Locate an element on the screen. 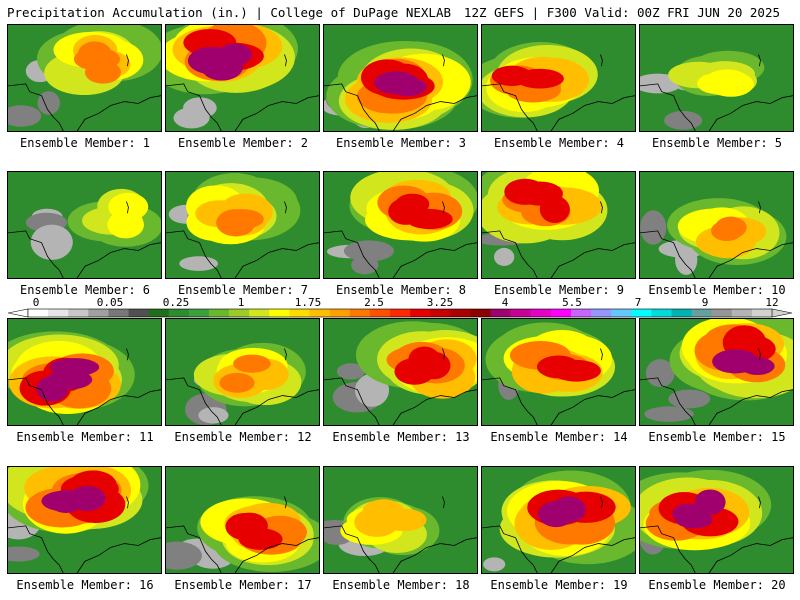 This screenshot has width=800, height=600. ensemble-member-label: Ensemble Member: 2 is located at coordinates (243, 143).